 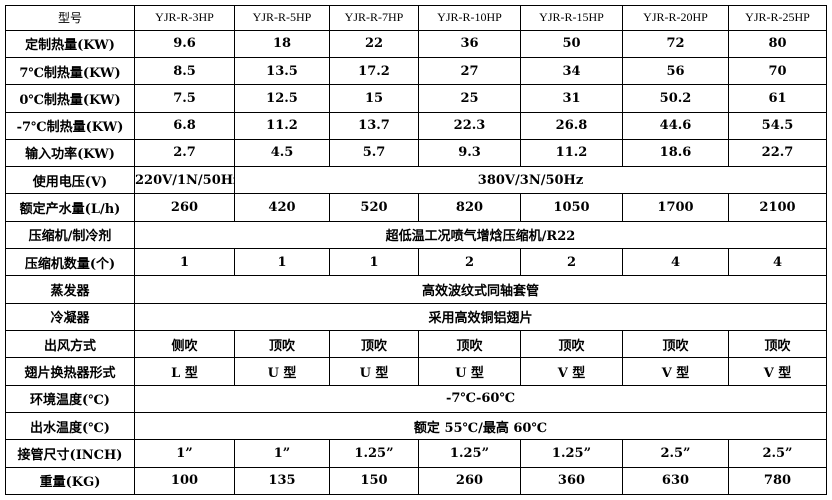 I want to click on pipe-row: 接管尺寸(INCH) 1” 1” 1.25” 1.25” 1.25” 2.5” 2.5”, so click(x=416, y=453).